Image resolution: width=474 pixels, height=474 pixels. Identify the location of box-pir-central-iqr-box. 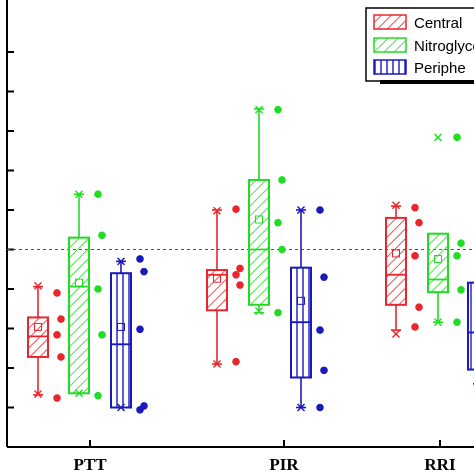
(217, 290).